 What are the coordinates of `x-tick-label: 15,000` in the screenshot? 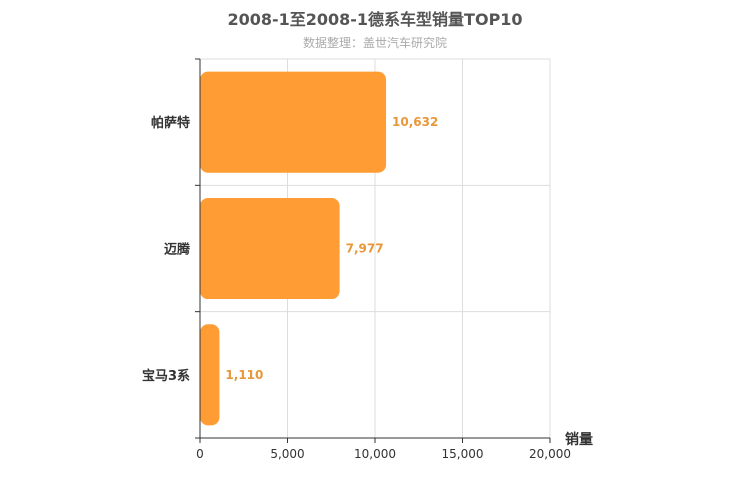 It's located at (463, 454).